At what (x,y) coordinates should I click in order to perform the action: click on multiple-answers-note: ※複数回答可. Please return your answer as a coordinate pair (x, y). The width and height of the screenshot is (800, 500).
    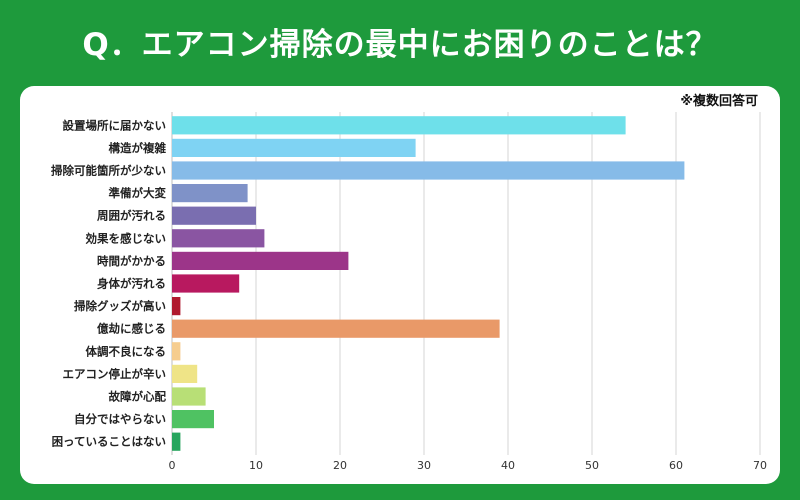
    Looking at the image, I should click on (719, 101).